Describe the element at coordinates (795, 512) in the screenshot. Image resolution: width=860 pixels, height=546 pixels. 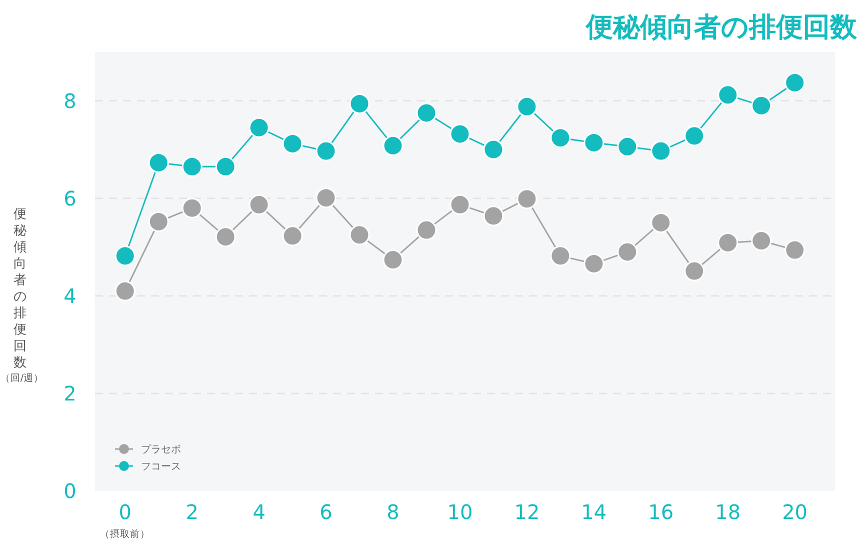
I see `x-tick-label: 20` at that location.